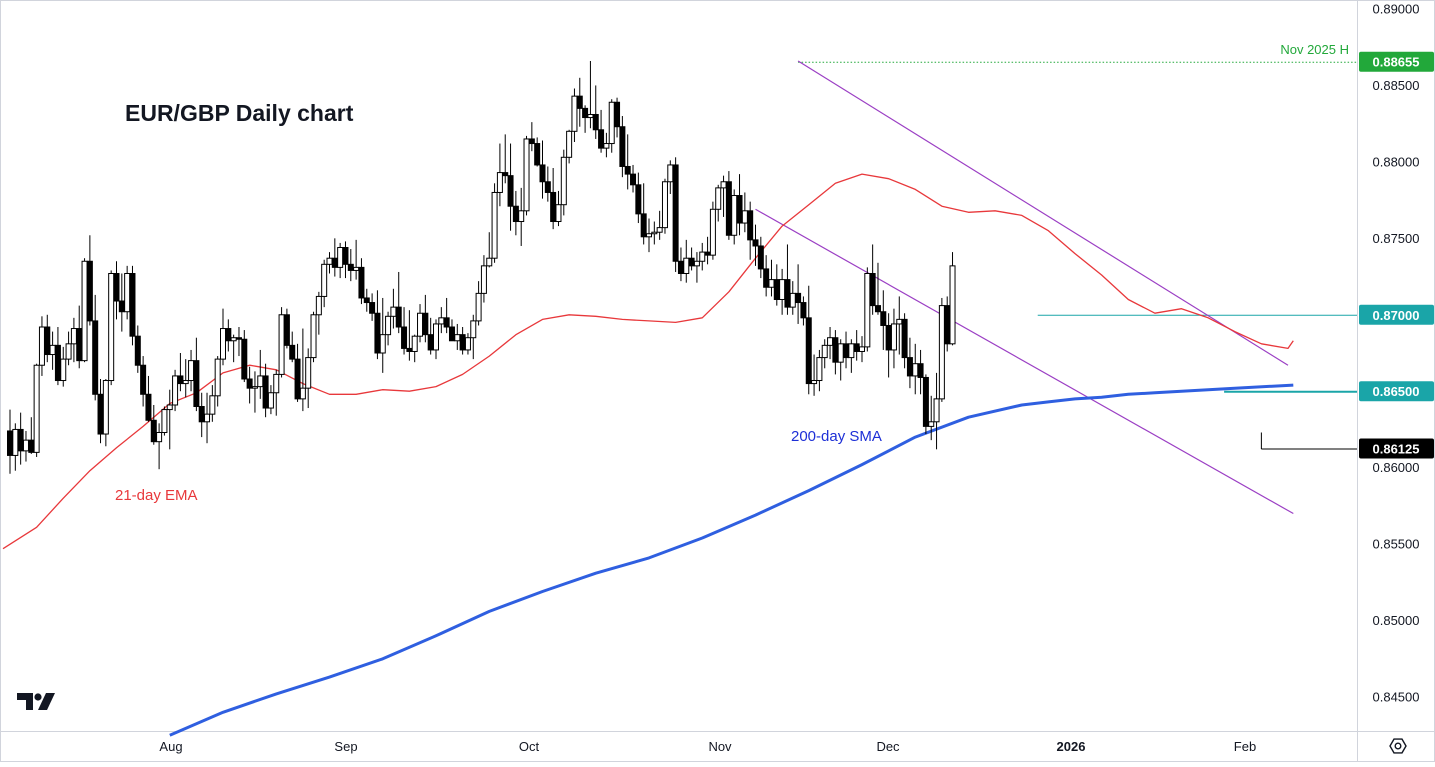  I want to click on x-tick-label: Sep, so click(345, 746).